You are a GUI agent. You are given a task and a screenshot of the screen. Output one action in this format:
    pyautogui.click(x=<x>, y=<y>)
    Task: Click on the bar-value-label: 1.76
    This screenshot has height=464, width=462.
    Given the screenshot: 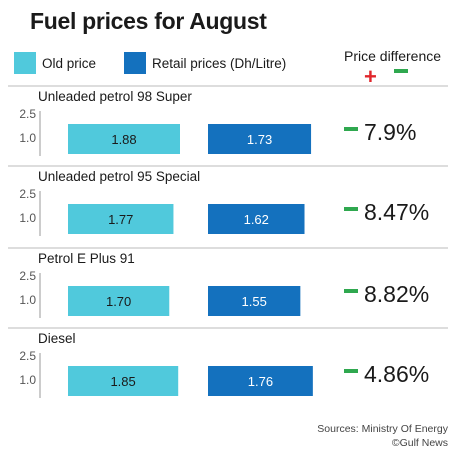 What is the action you would take?
    pyautogui.click(x=260, y=381)
    